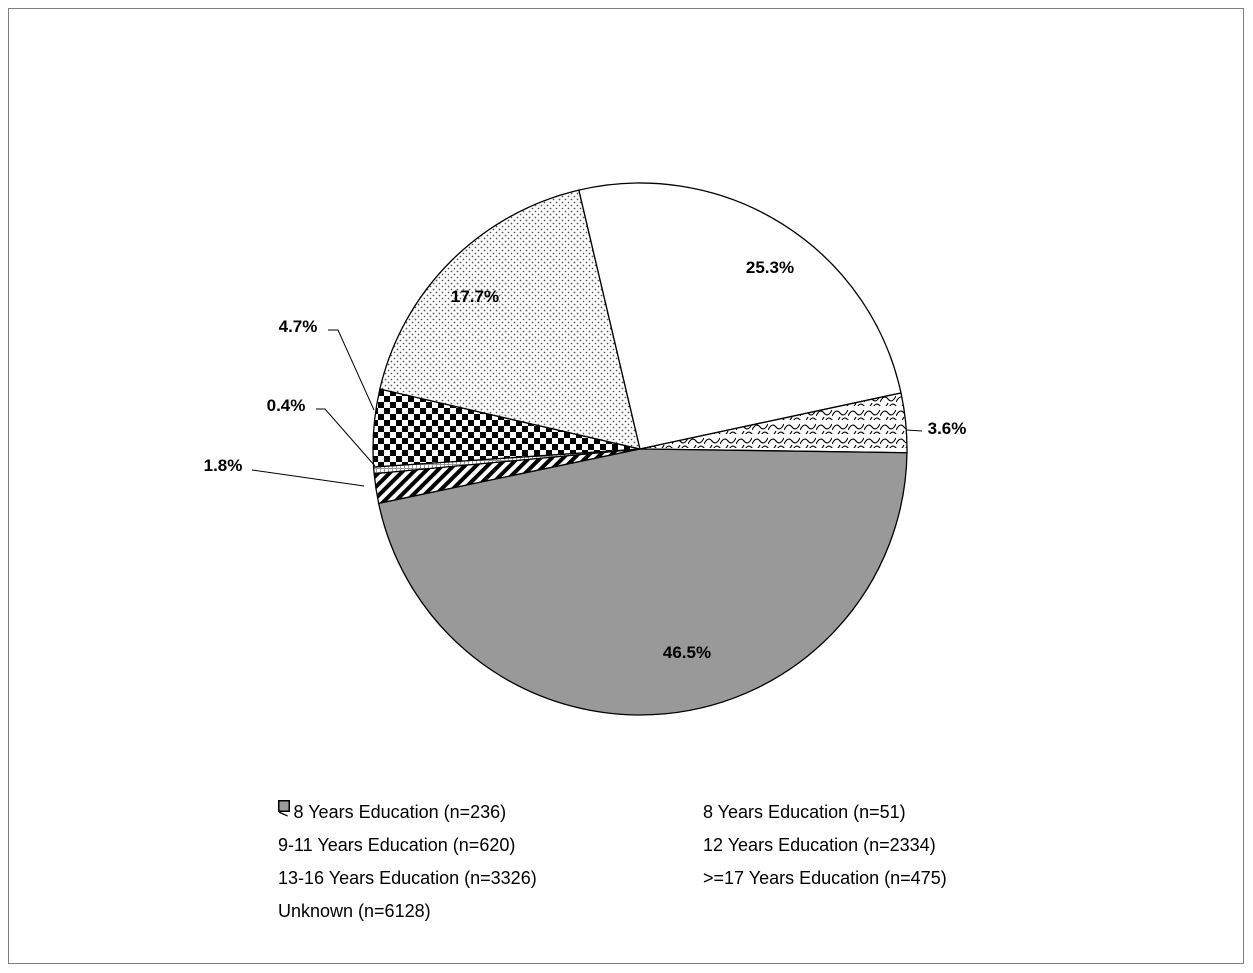  Describe the element at coordinates (947, 428) in the screenshot. I see `data-label: 3.6%` at that location.